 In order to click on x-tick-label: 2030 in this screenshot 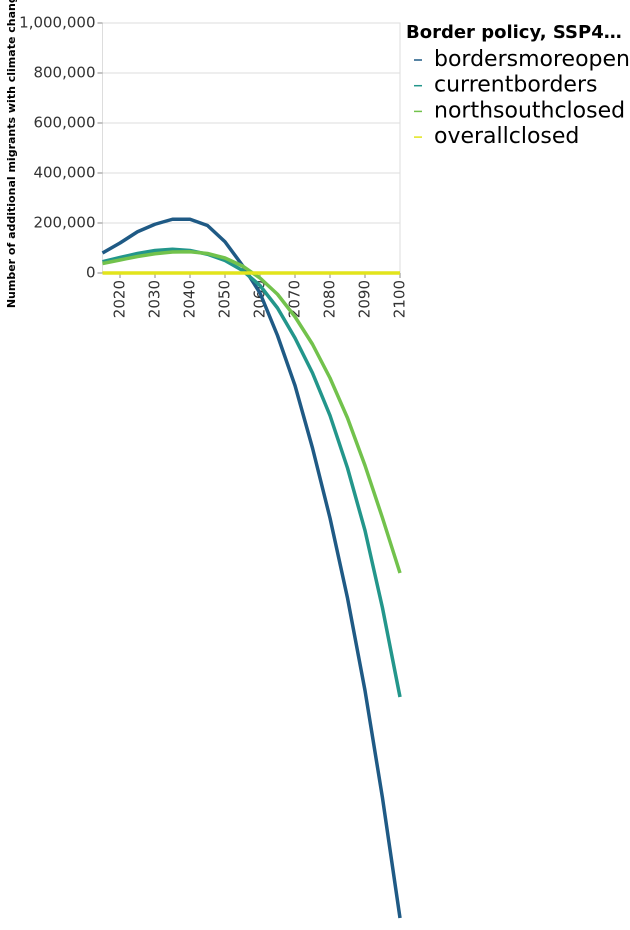, I will do `click(155, 299)`.